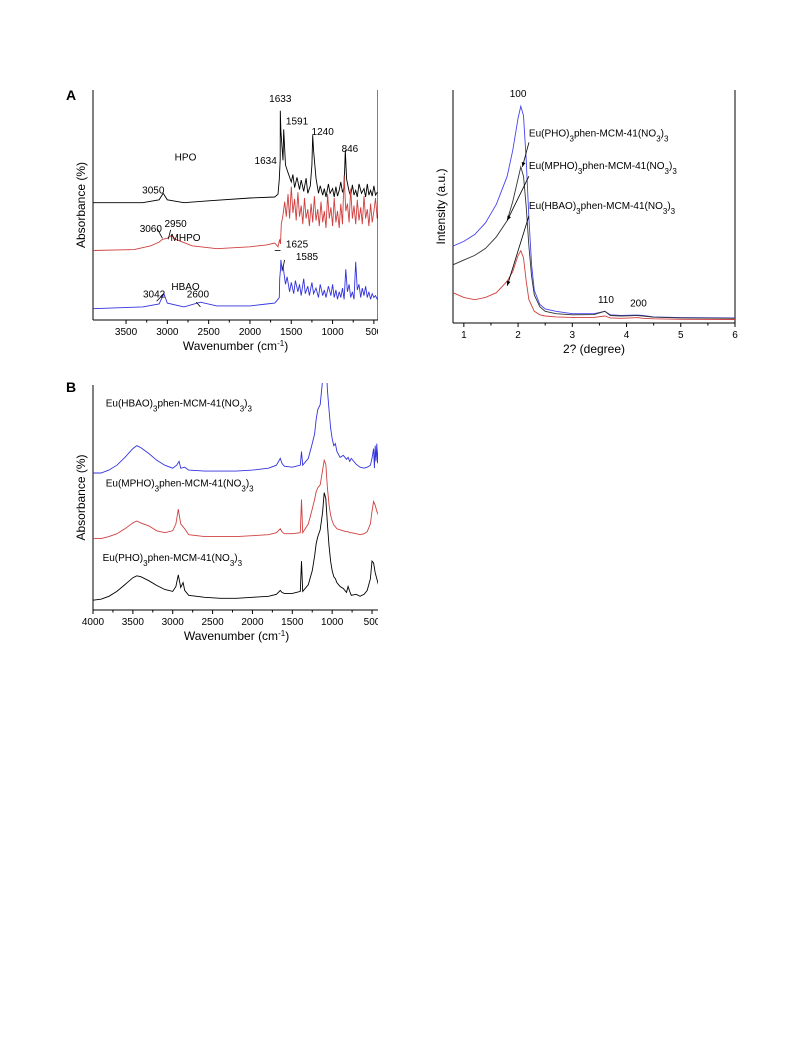 The width and height of the screenshot is (793, 1057). What do you see at coordinates (151, 229) in the screenshot?
I see `peak-label: 3060` at bounding box center [151, 229].